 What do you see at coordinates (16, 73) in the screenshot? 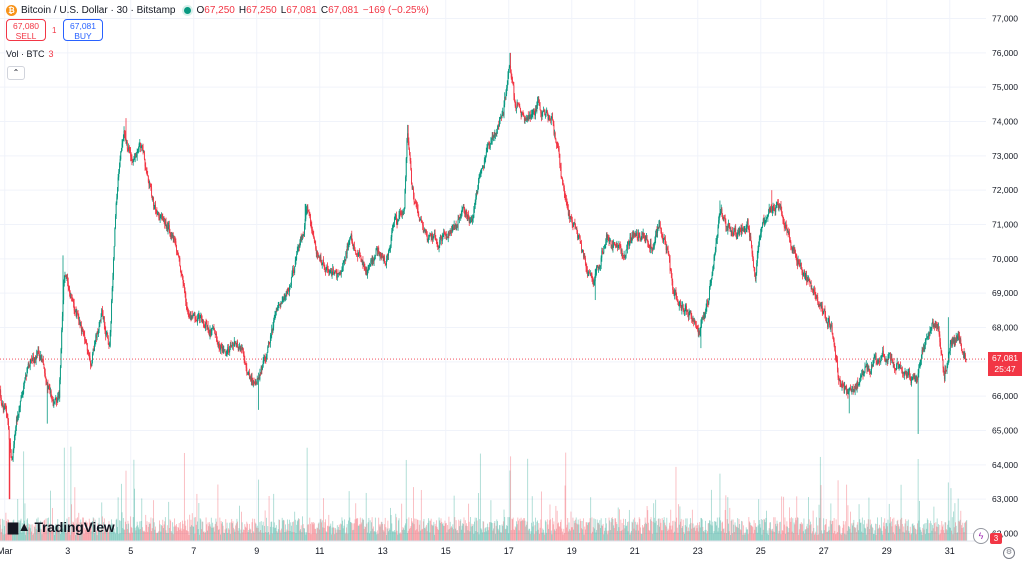
I see `collapse-icon: ⌃` at bounding box center [16, 73].